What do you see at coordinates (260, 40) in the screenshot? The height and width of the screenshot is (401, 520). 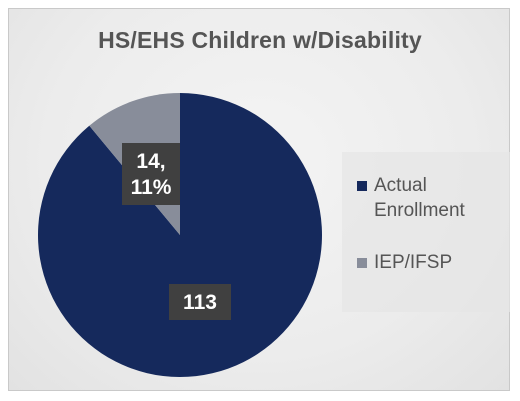 I see `chart-title: HS/EHS Children w/Disability` at bounding box center [260, 40].